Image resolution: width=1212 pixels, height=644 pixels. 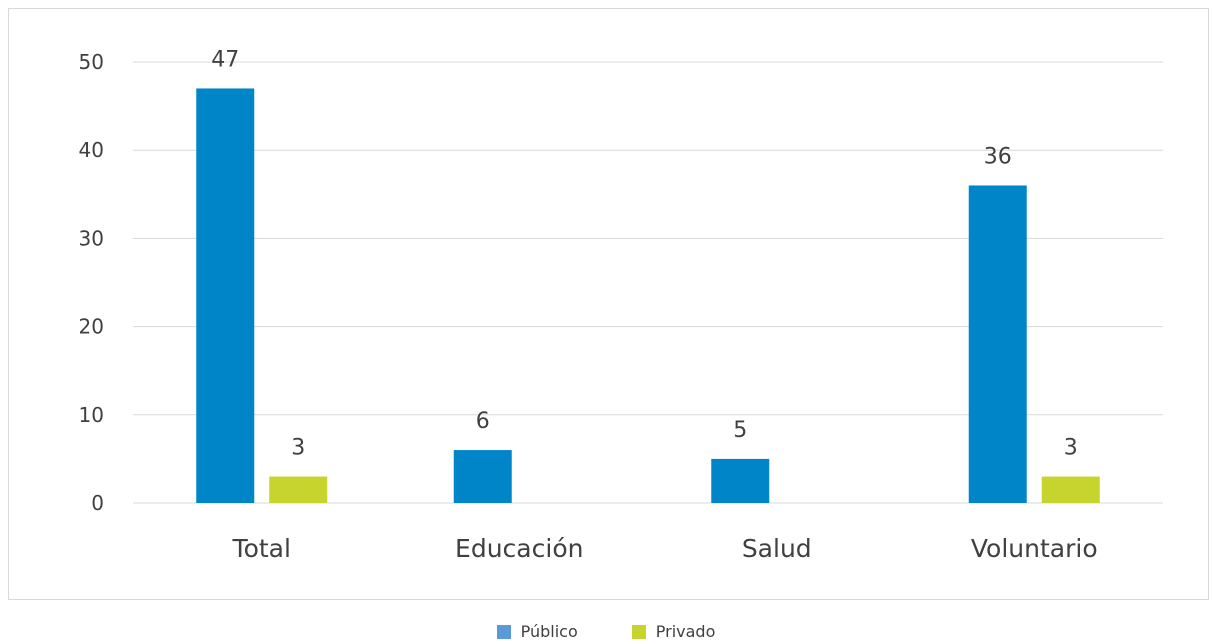 What do you see at coordinates (483, 421) in the screenshot?
I see `data-label-publico-educacion: 6` at bounding box center [483, 421].